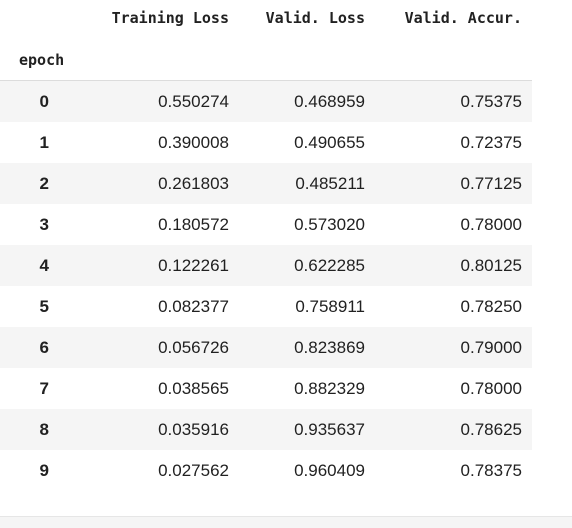  I want to click on column-header-row: Training Loss Valid. Loss Valid. Accur., so click(266, 19).